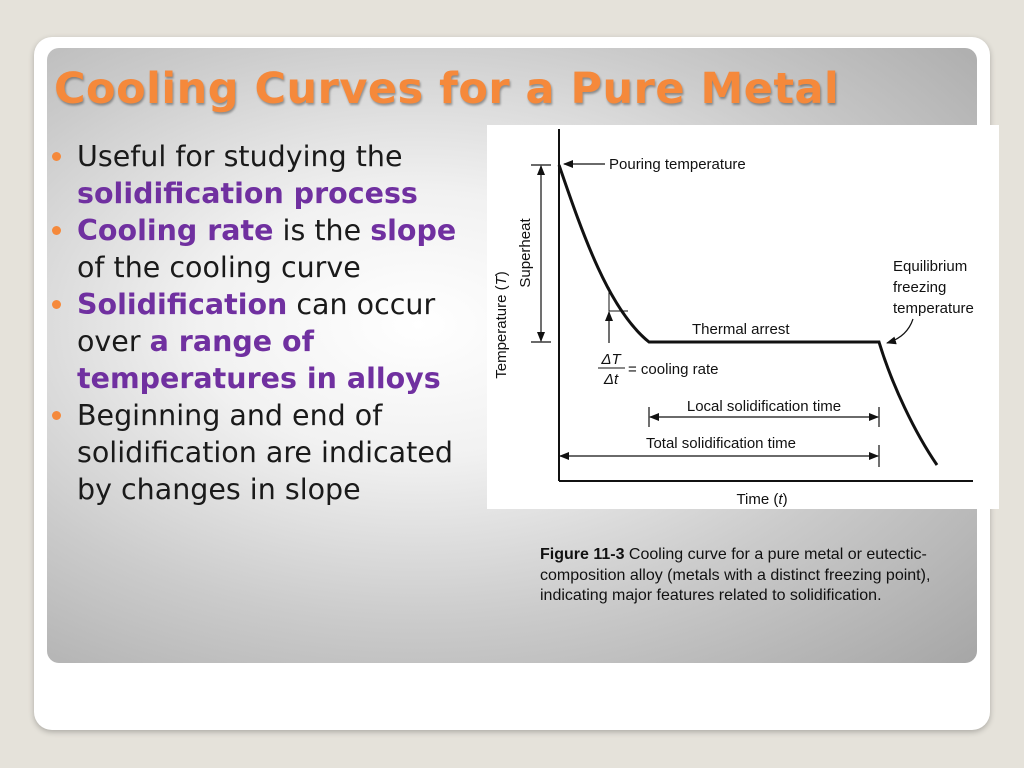  What do you see at coordinates (525, 253) in the screenshot?
I see `superheat-label: Superheat` at bounding box center [525, 253].